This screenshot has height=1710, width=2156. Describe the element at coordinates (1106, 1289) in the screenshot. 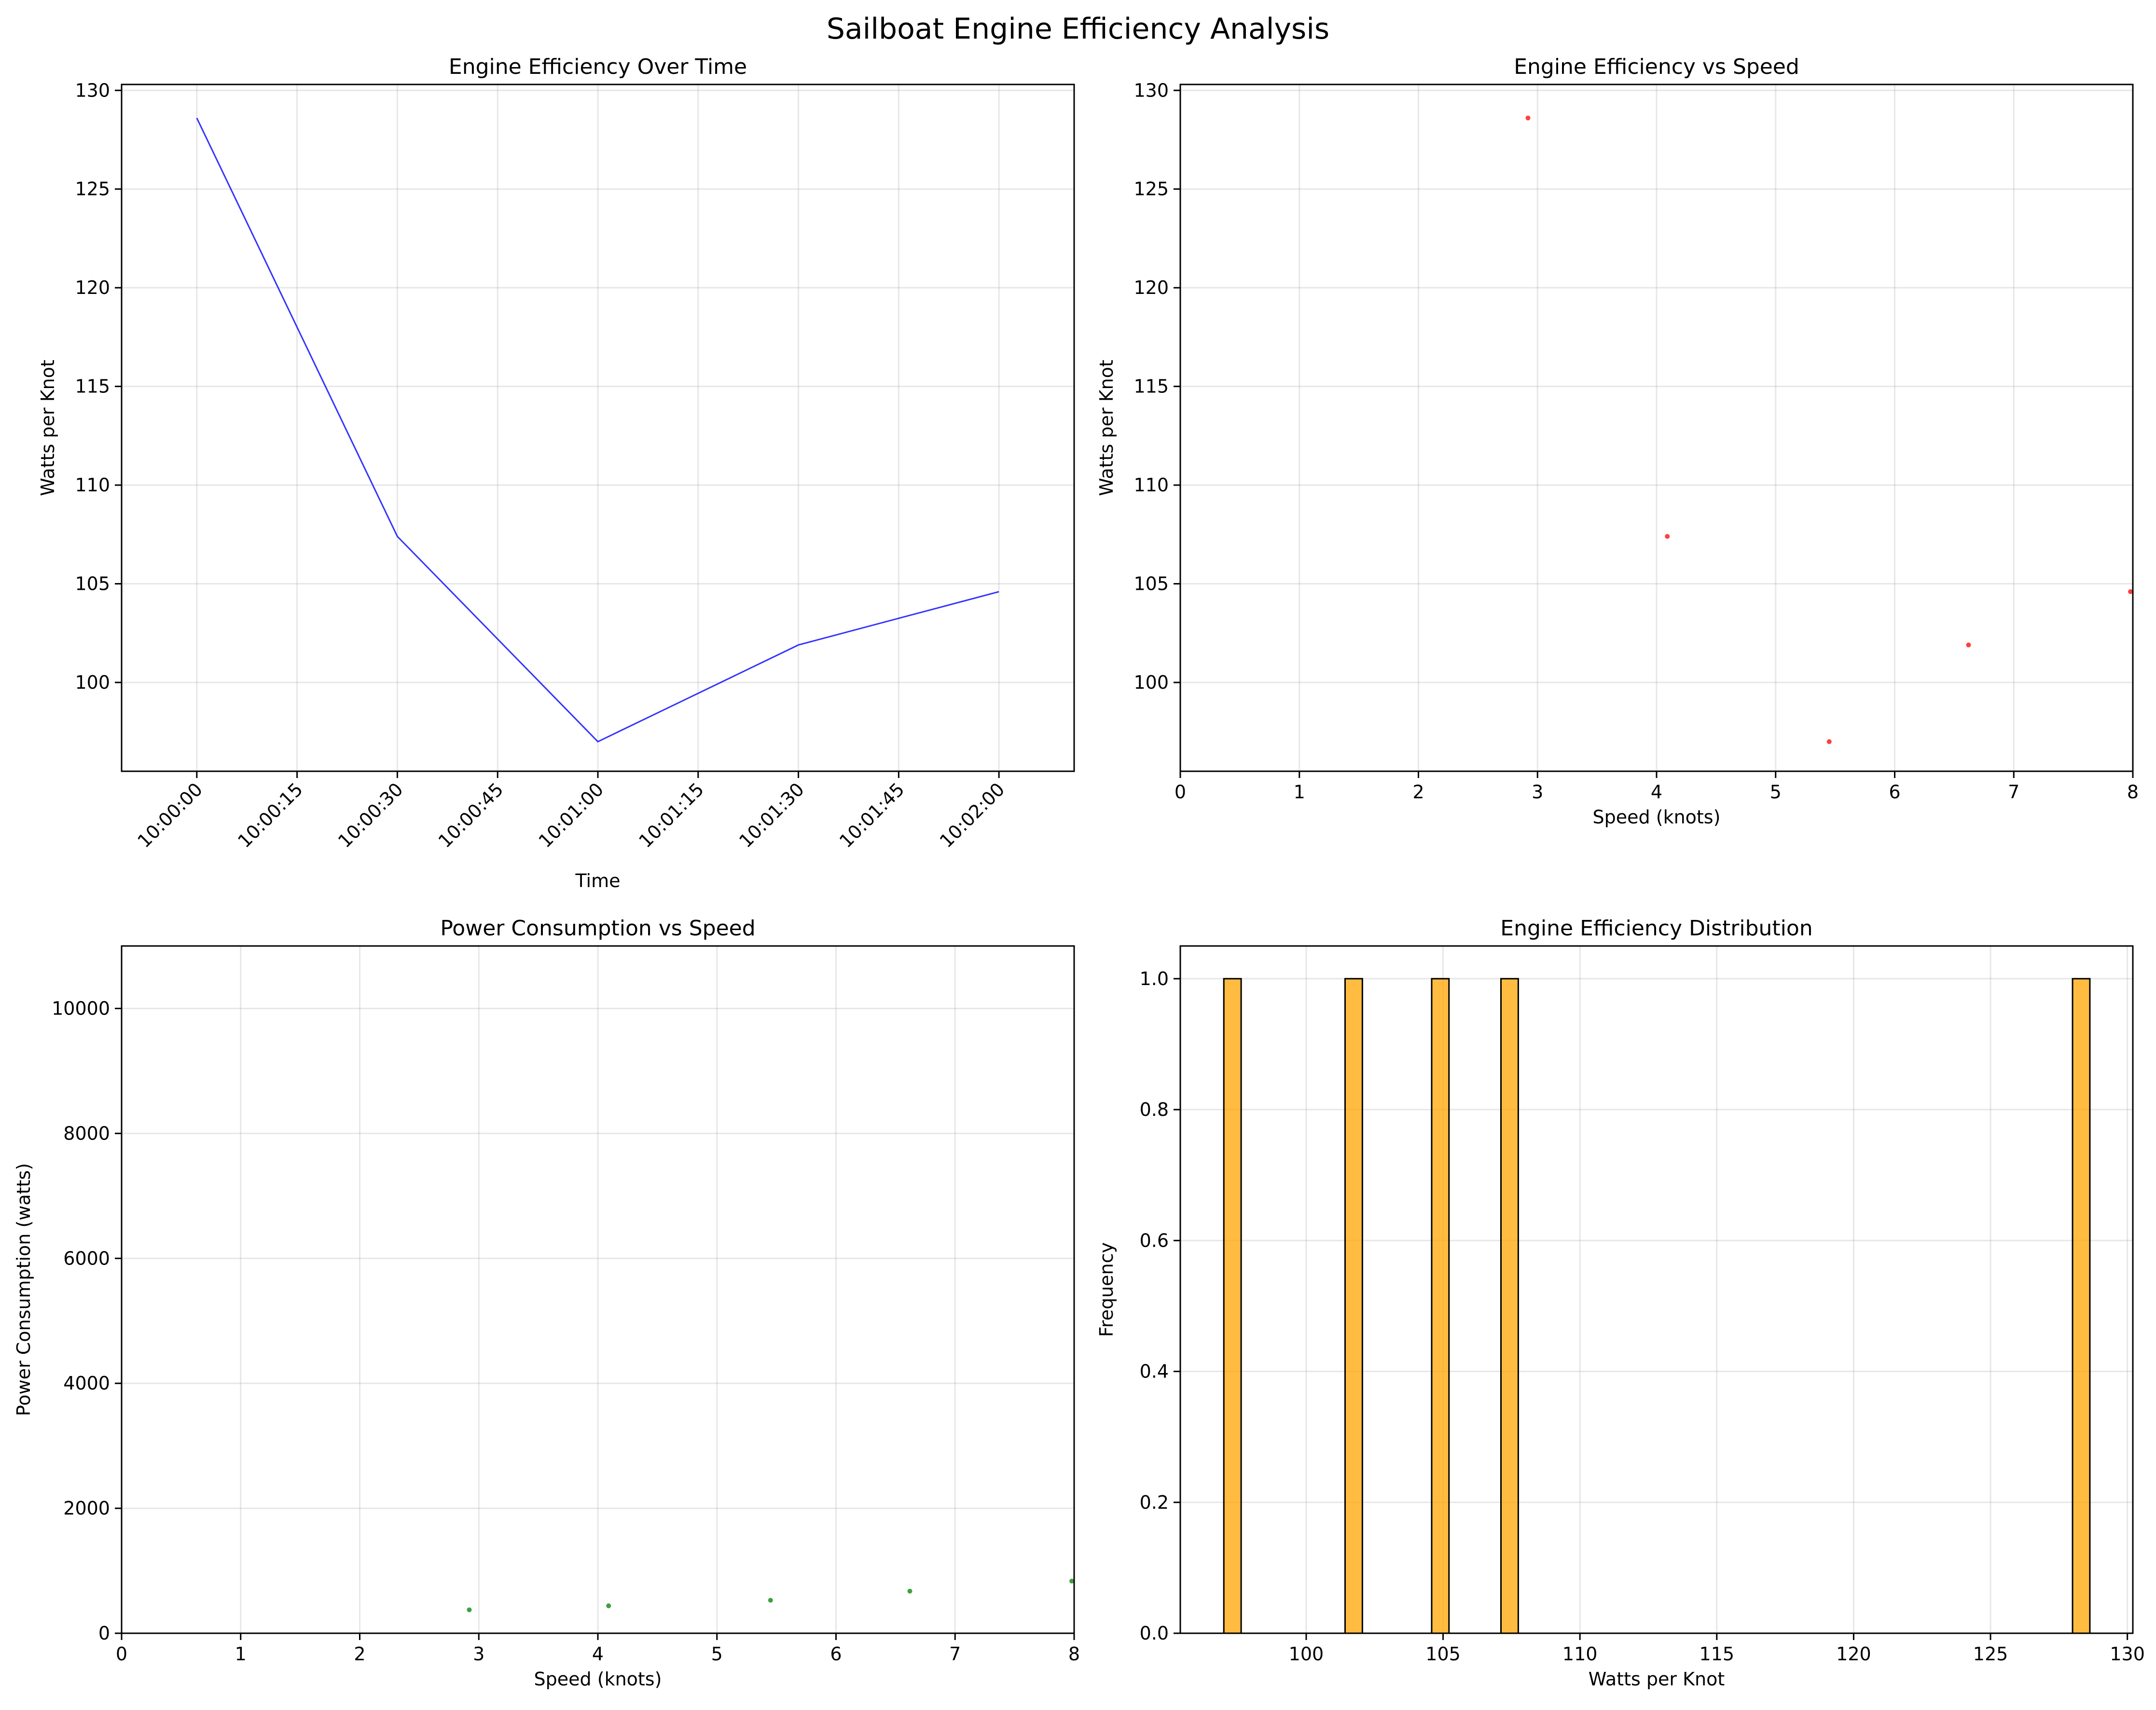

I see `y-axis-label: Frequency` at that location.